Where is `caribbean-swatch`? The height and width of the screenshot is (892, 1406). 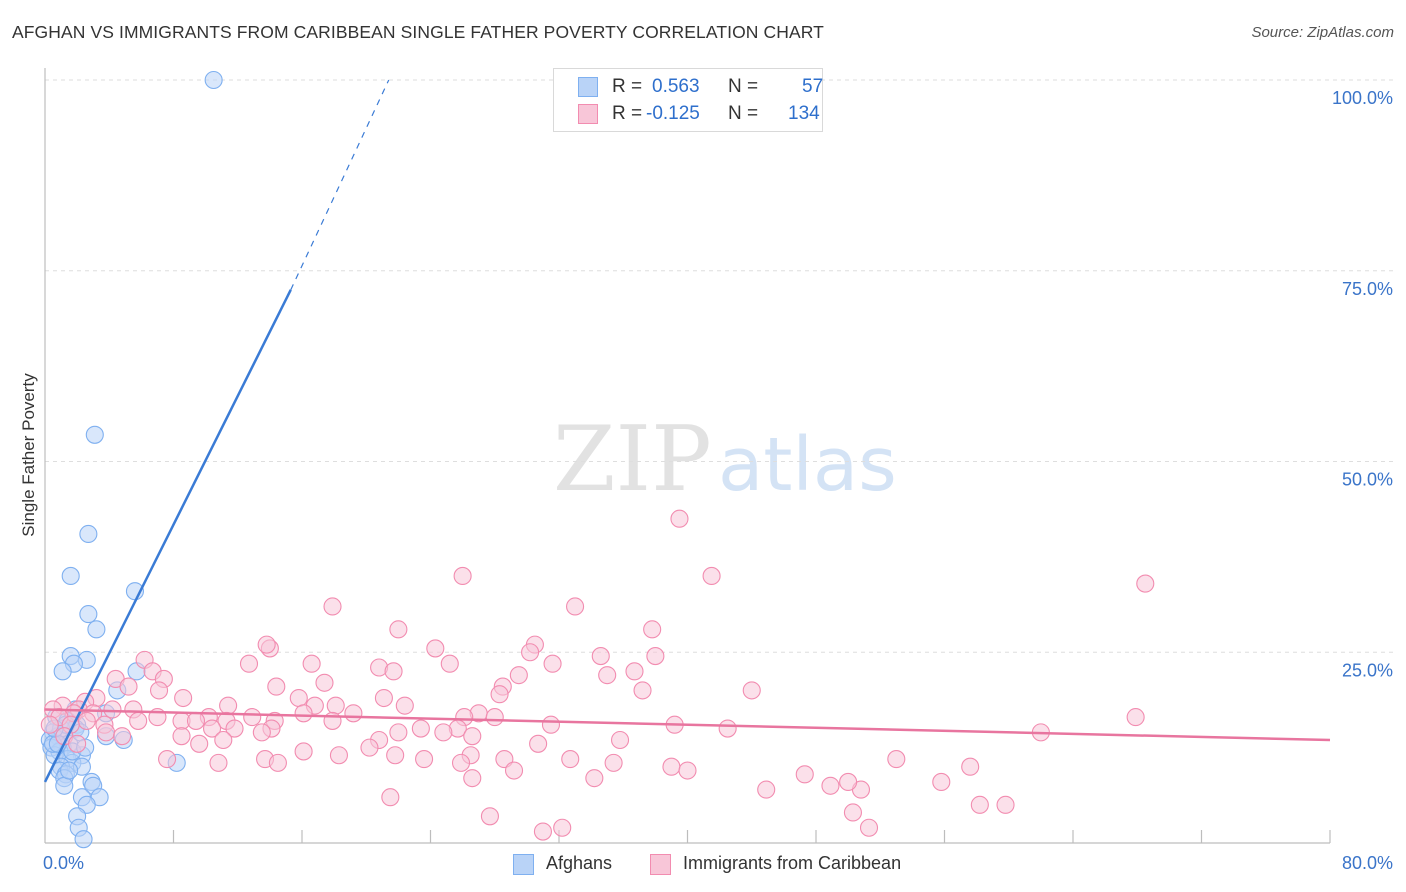
caribbean-swatch is located at coordinates (588, 114).